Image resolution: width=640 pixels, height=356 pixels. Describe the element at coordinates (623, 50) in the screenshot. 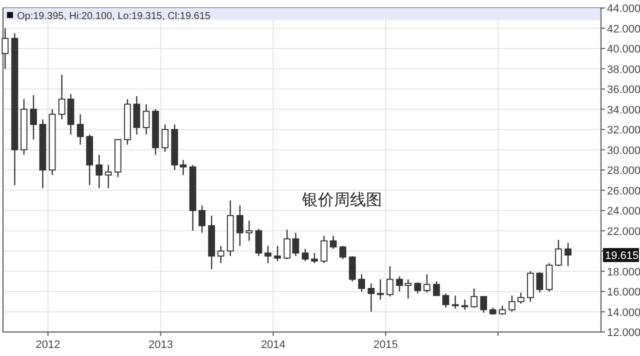

I see `y-tick-label: 40.000` at that location.